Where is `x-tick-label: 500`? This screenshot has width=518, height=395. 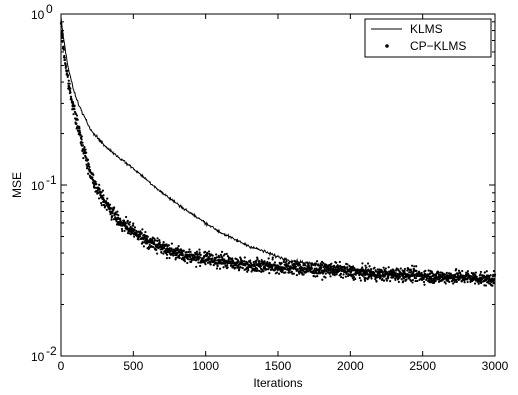
x-tick-label: 500 is located at coordinates (133, 366).